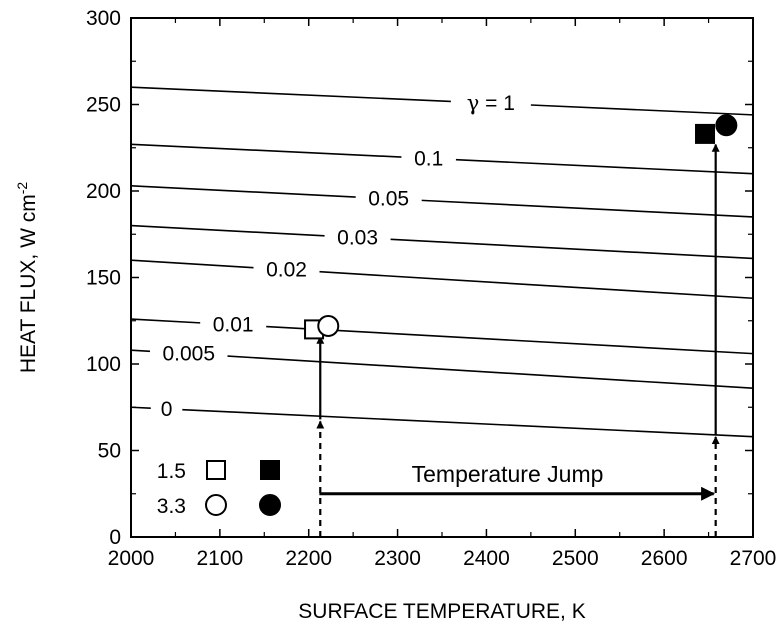 This screenshot has height=628, width=783. I want to click on open-circle-point, so click(328, 325).